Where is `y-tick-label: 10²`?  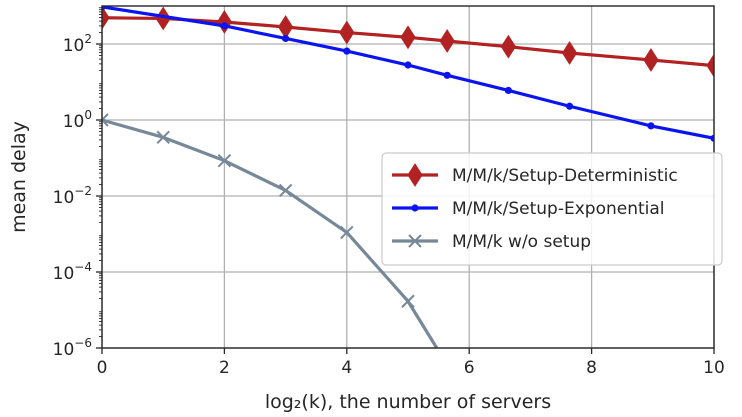 y-tick-label: 10² is located at coordinates (77, 44).